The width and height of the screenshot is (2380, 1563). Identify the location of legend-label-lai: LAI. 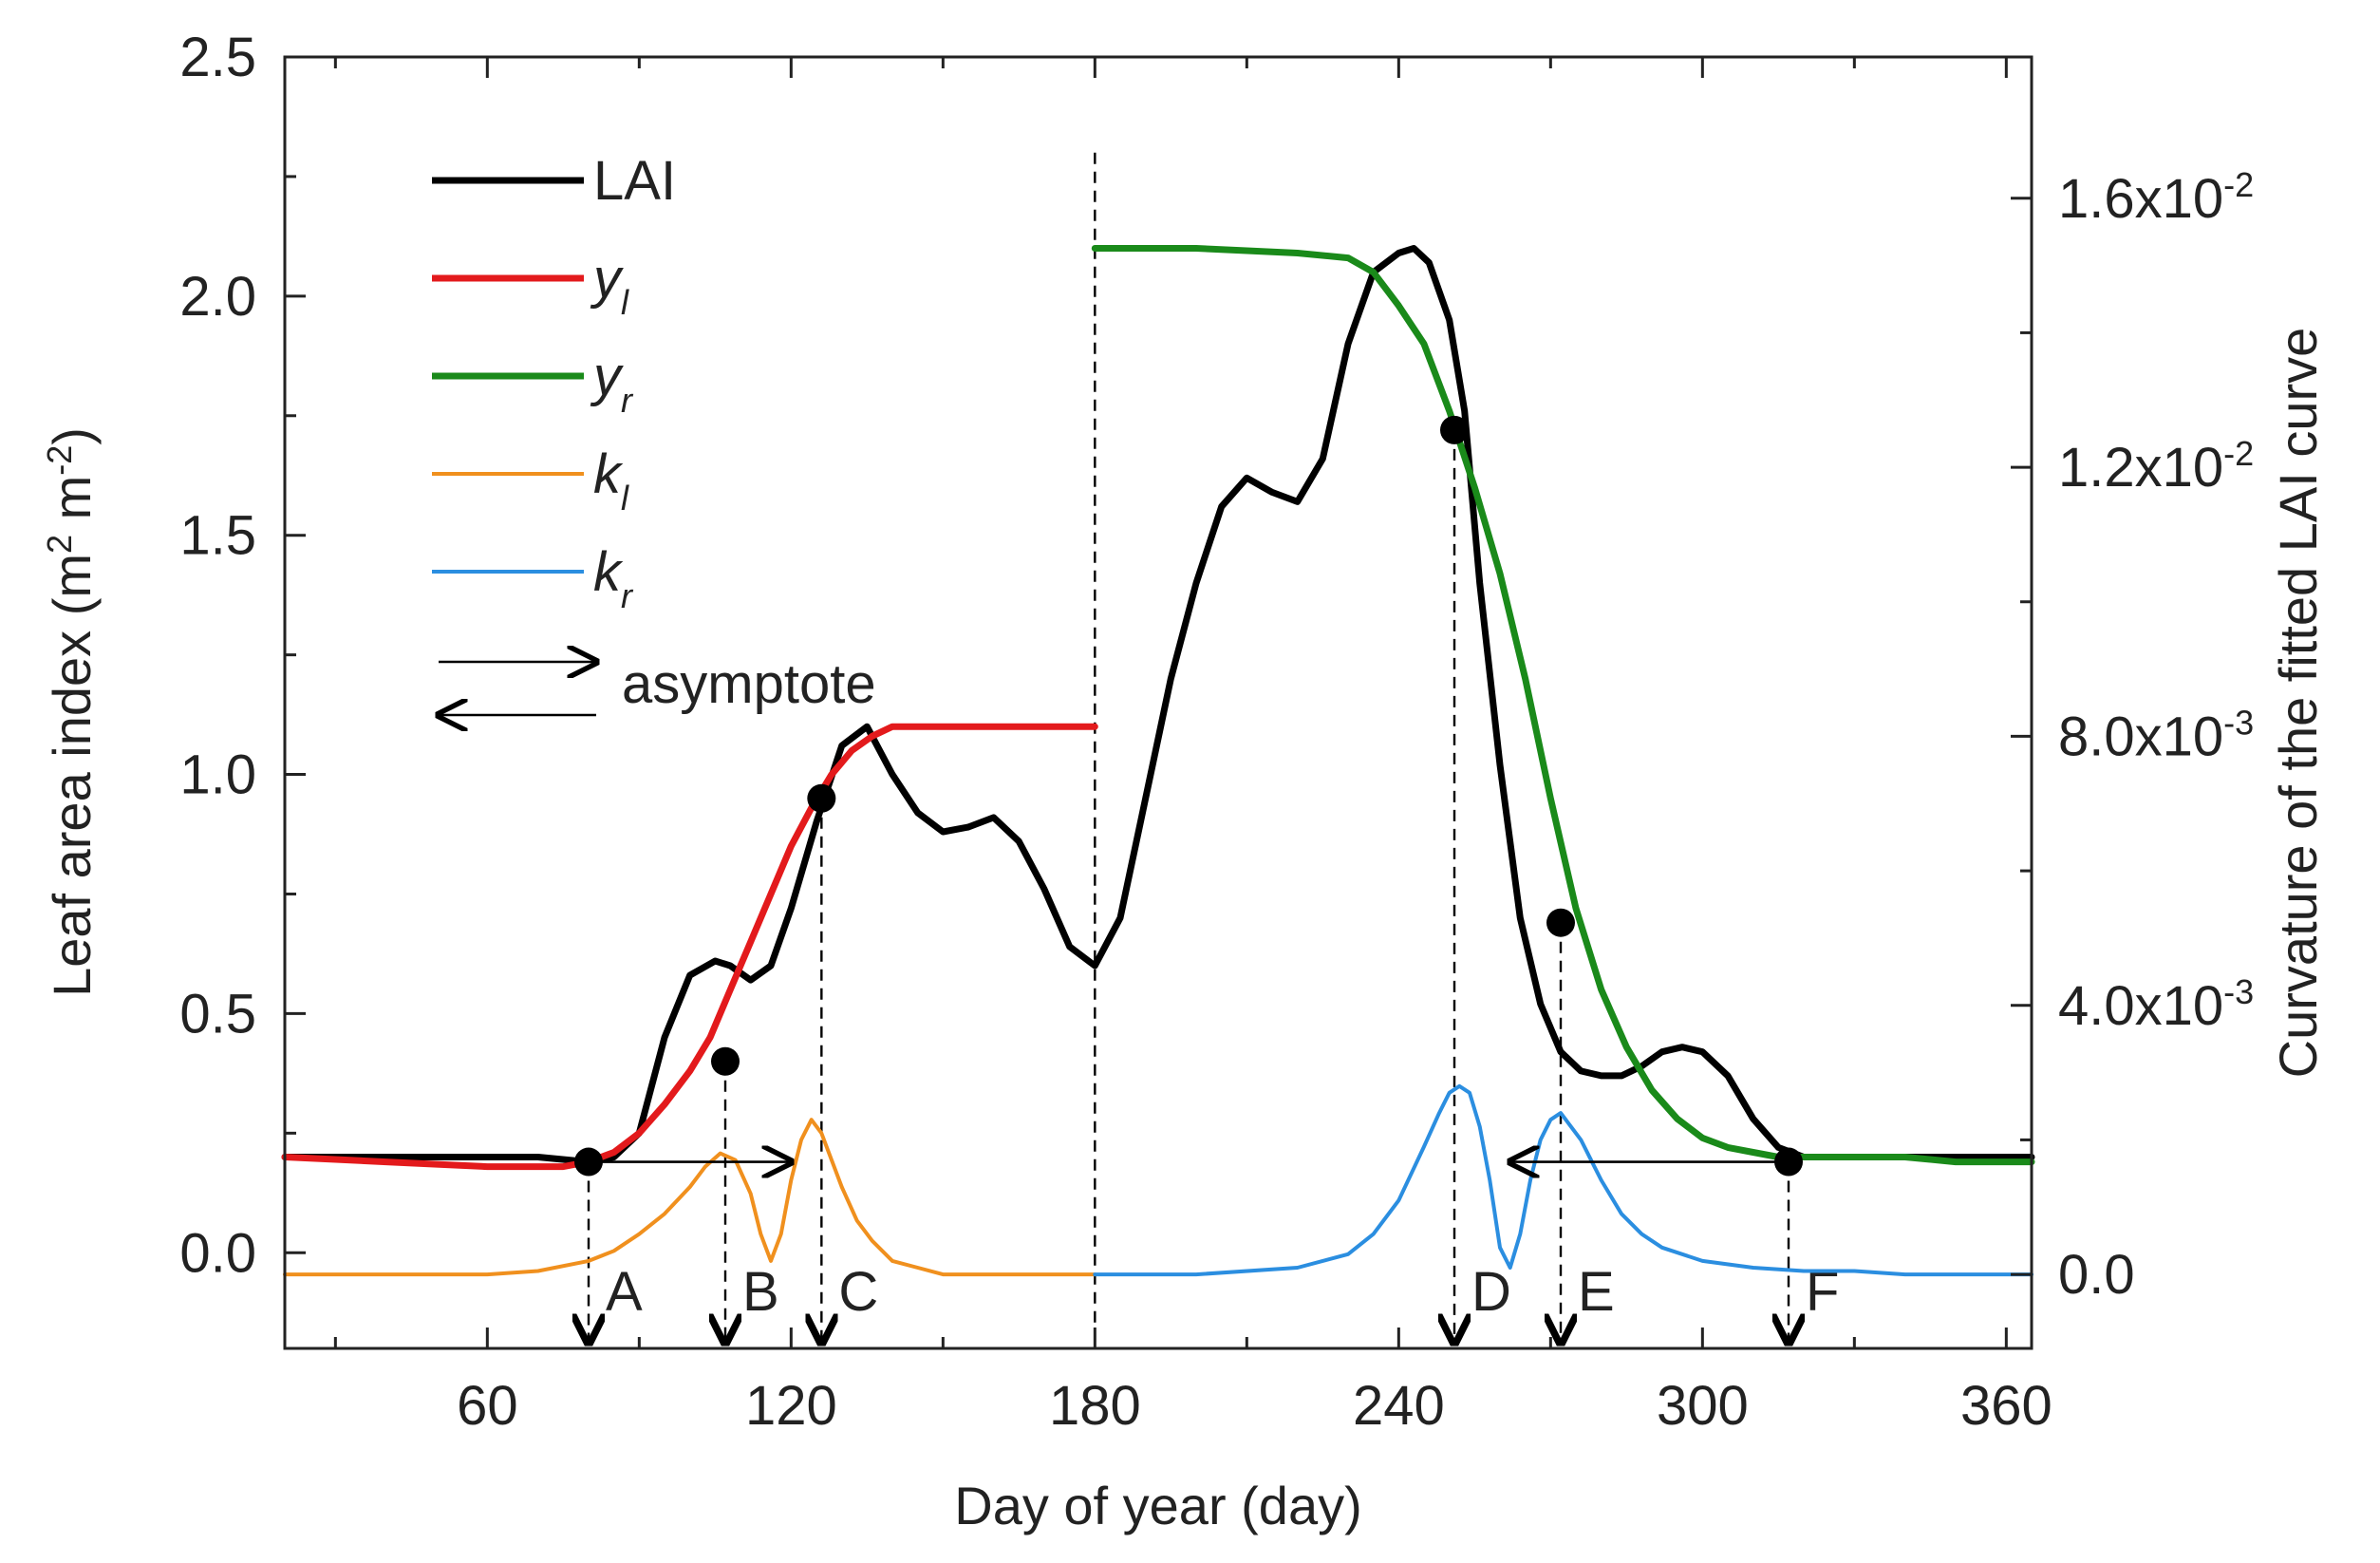
(634, 181).